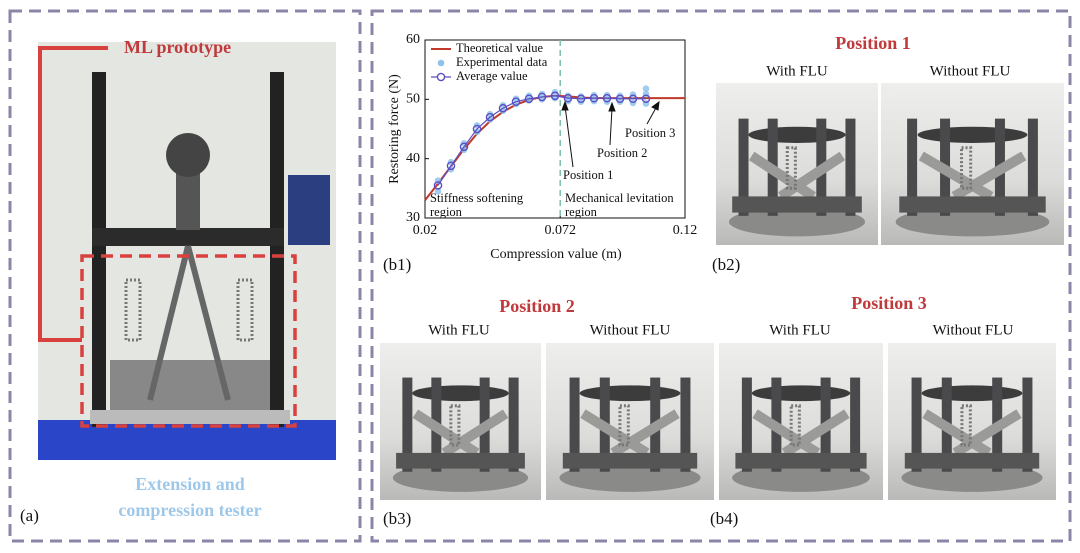  What do you see at coordinates (413, 99) in the screenshot?
I see `y-tick-label: 50` at bounding box center [413, 99].